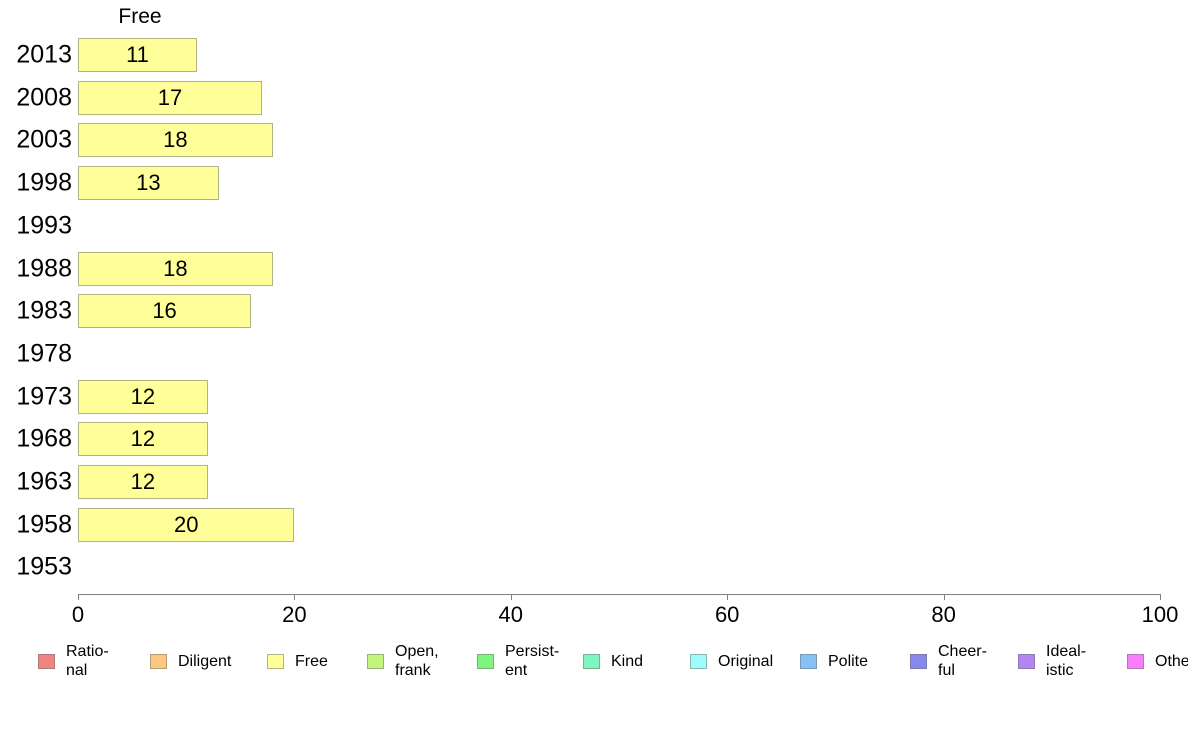  I want to click on chart-row-1958: 1958 20, so click(594, 524).